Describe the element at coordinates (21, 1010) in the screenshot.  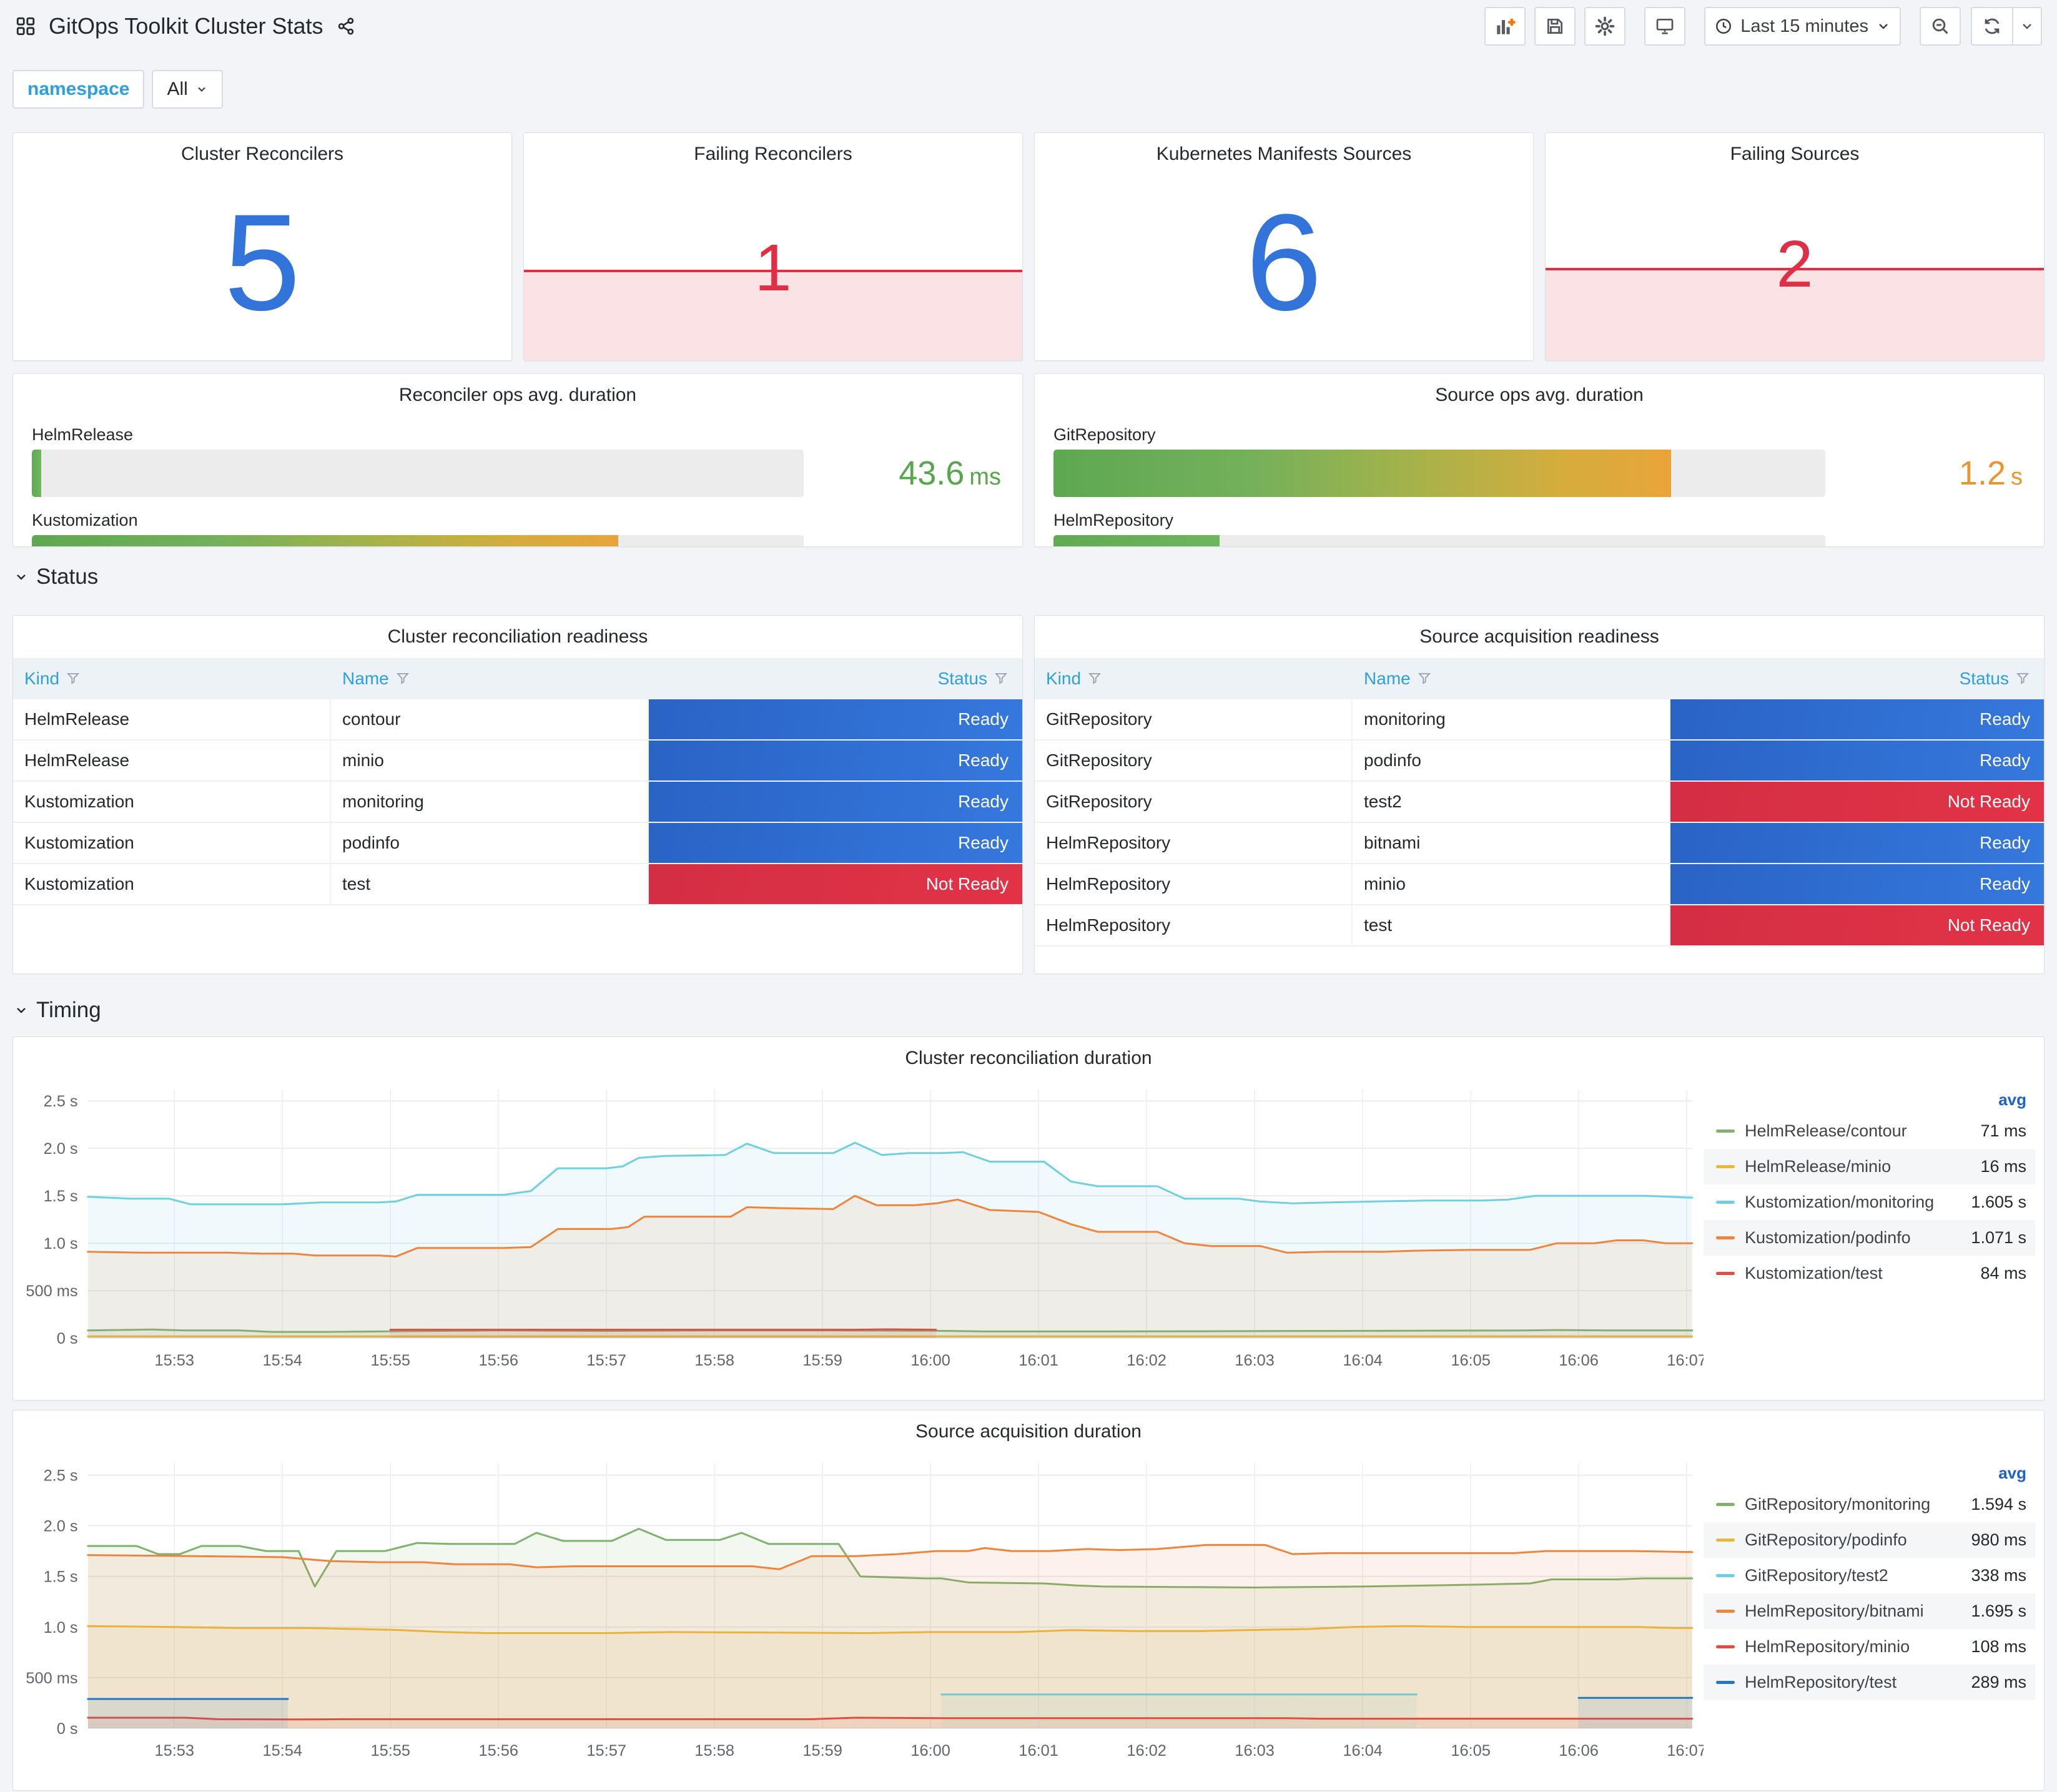
I see `chevron-down-icon` at that location.